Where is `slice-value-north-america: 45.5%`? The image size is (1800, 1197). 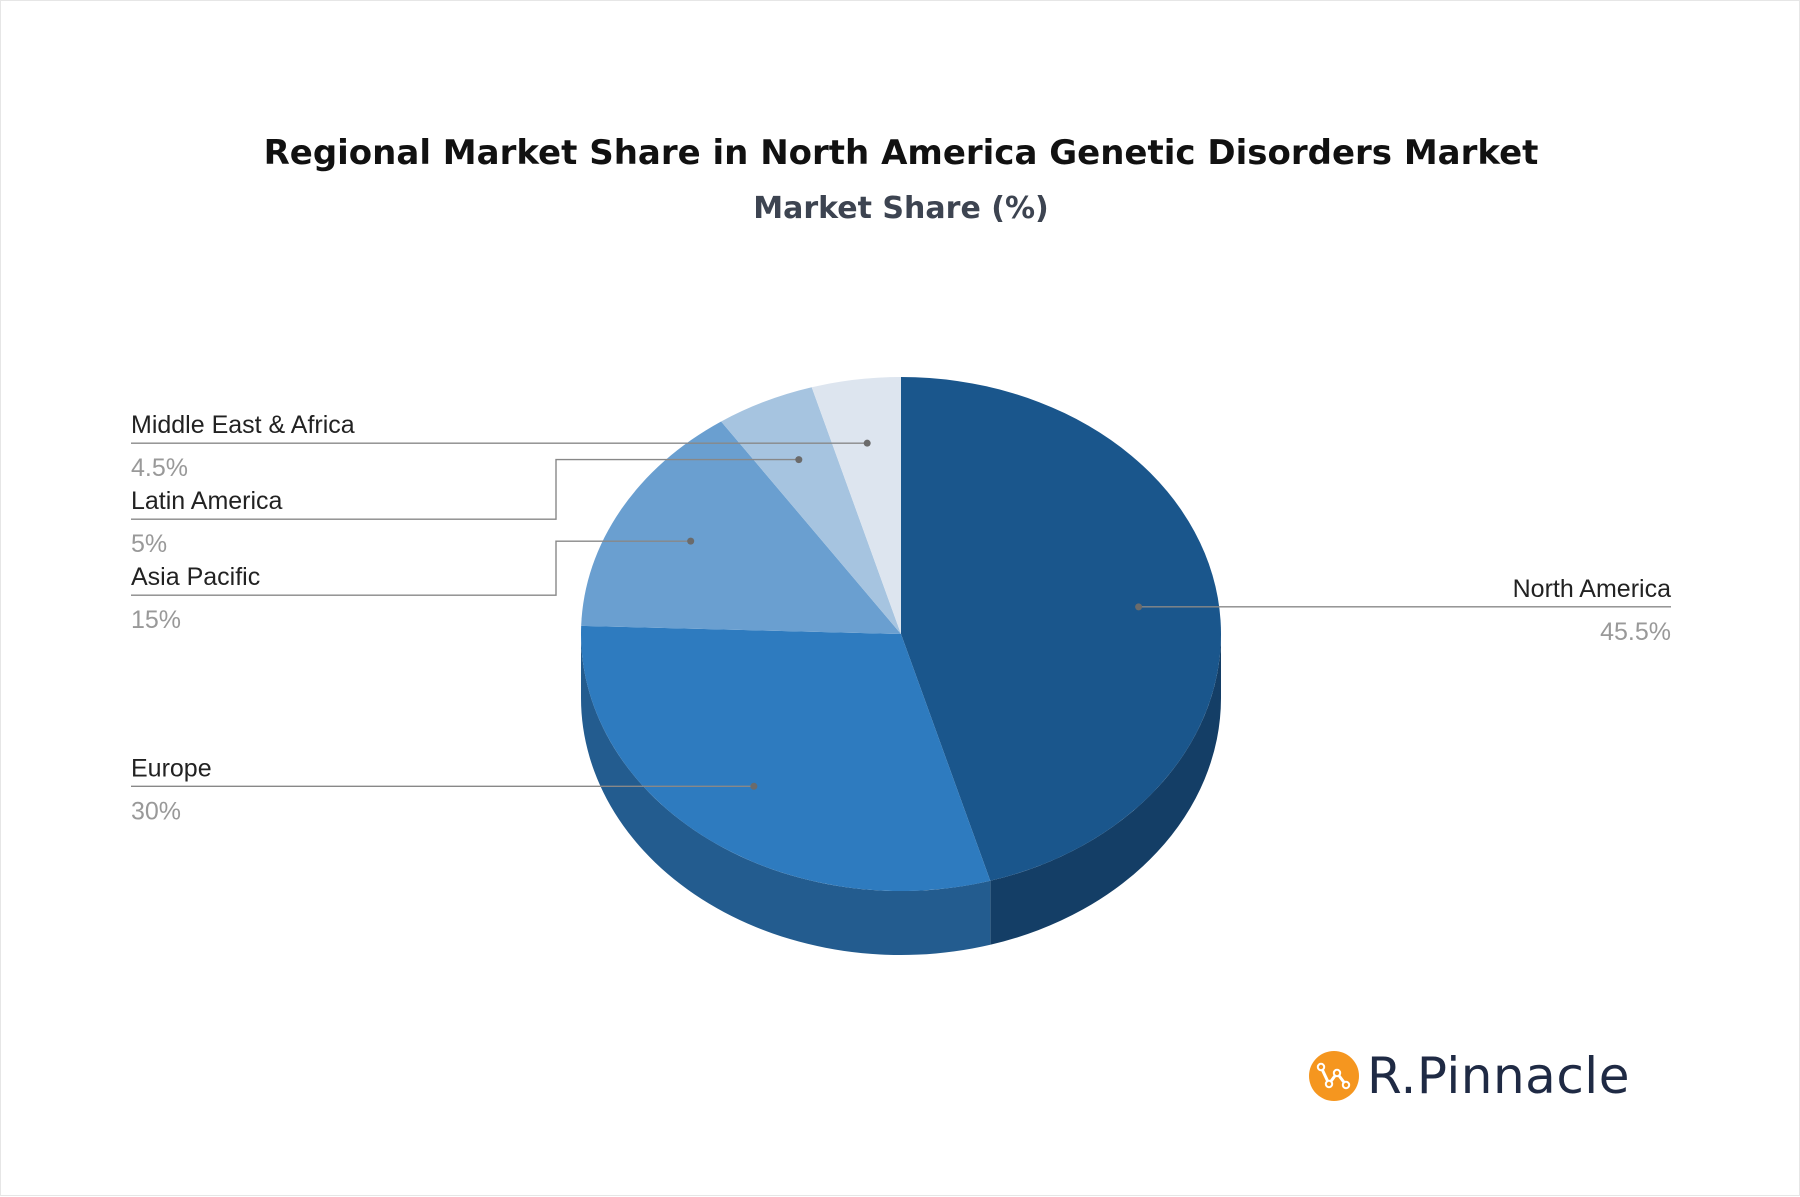 slice-value-north-america: 45.5% is located at coordinates (1635, 632).